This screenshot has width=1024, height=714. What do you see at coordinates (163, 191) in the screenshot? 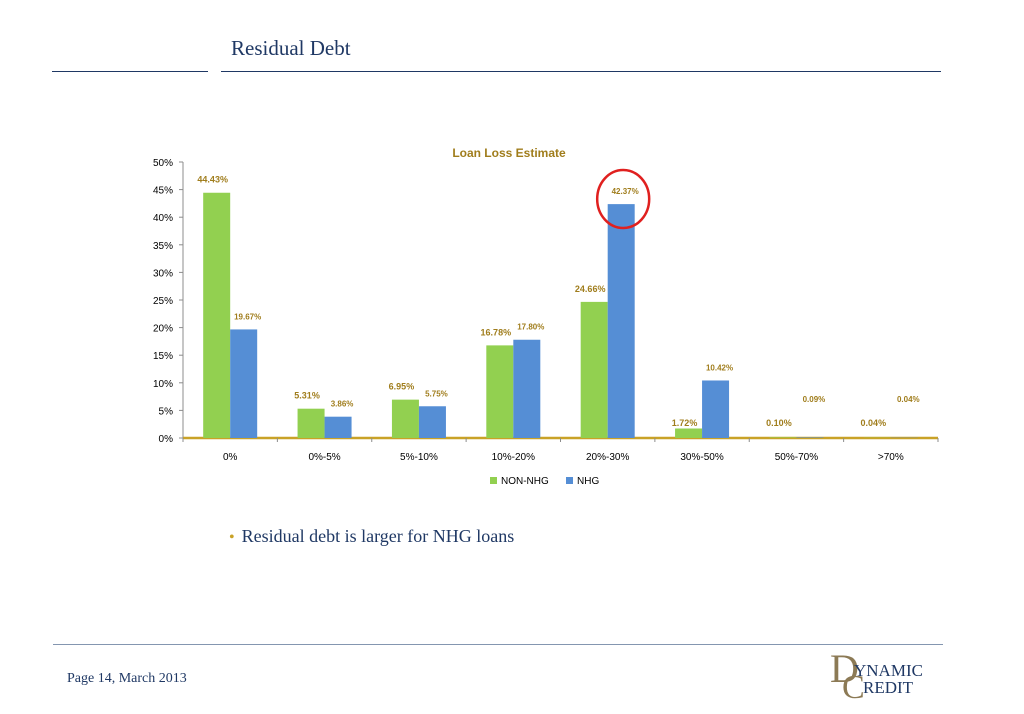
I see `y-tick-label: 45%` at bounding box center [163, 191].